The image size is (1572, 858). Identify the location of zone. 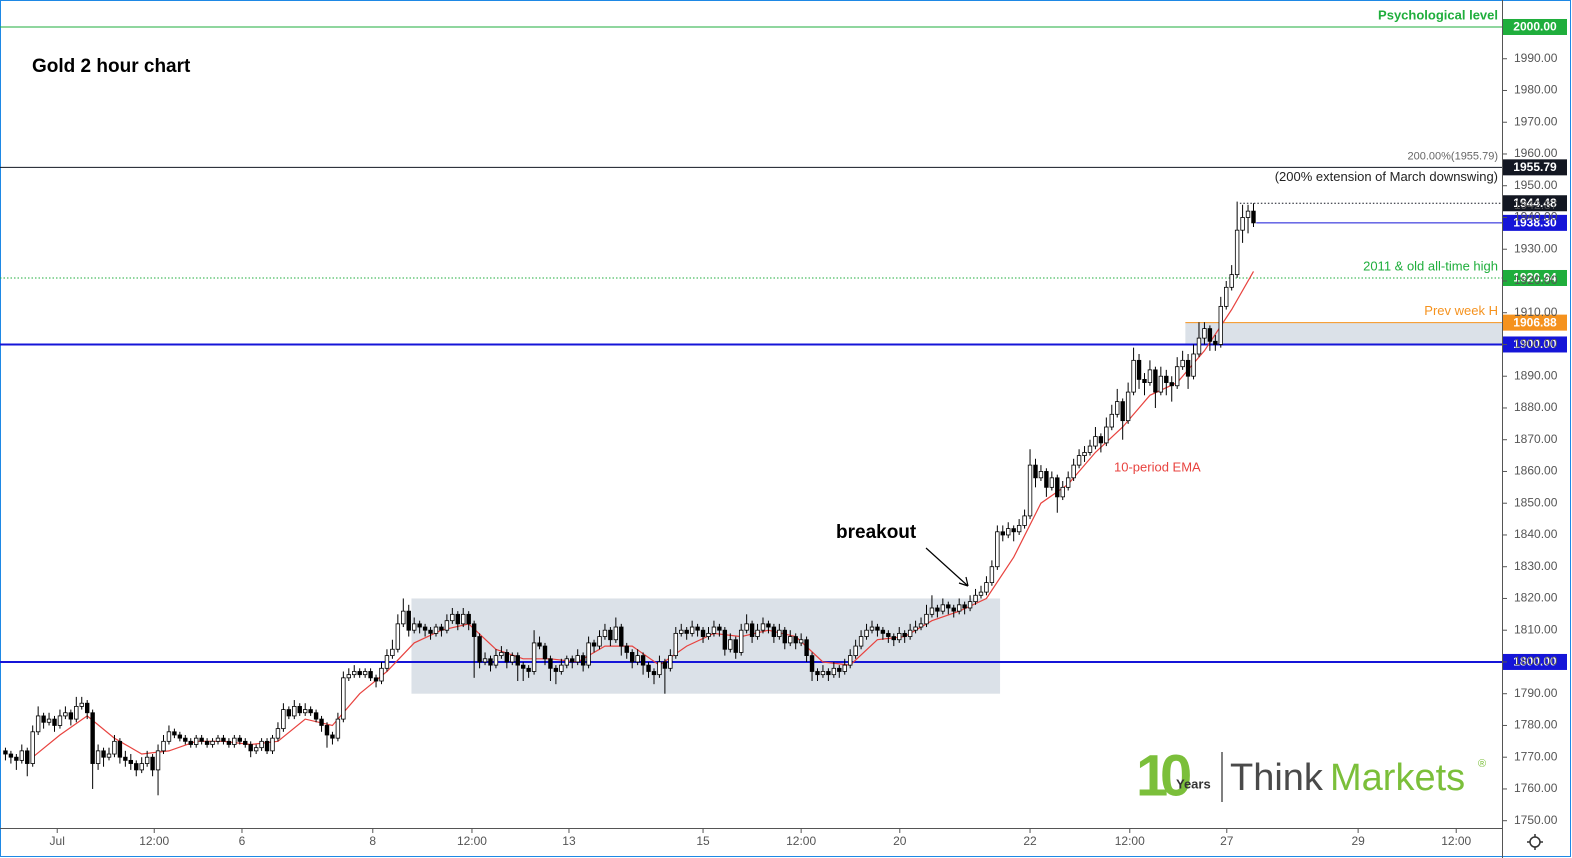
(706, 646).